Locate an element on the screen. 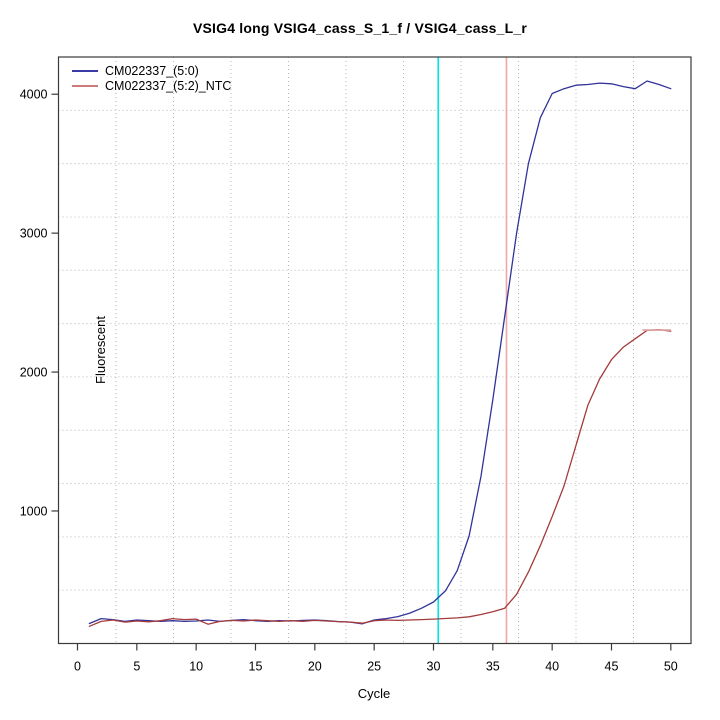 This screenshot has height=720, width=720. legend: CM022337_(5:0) CM022337_(5:2)_NTC is located at coordinates (151, 78).